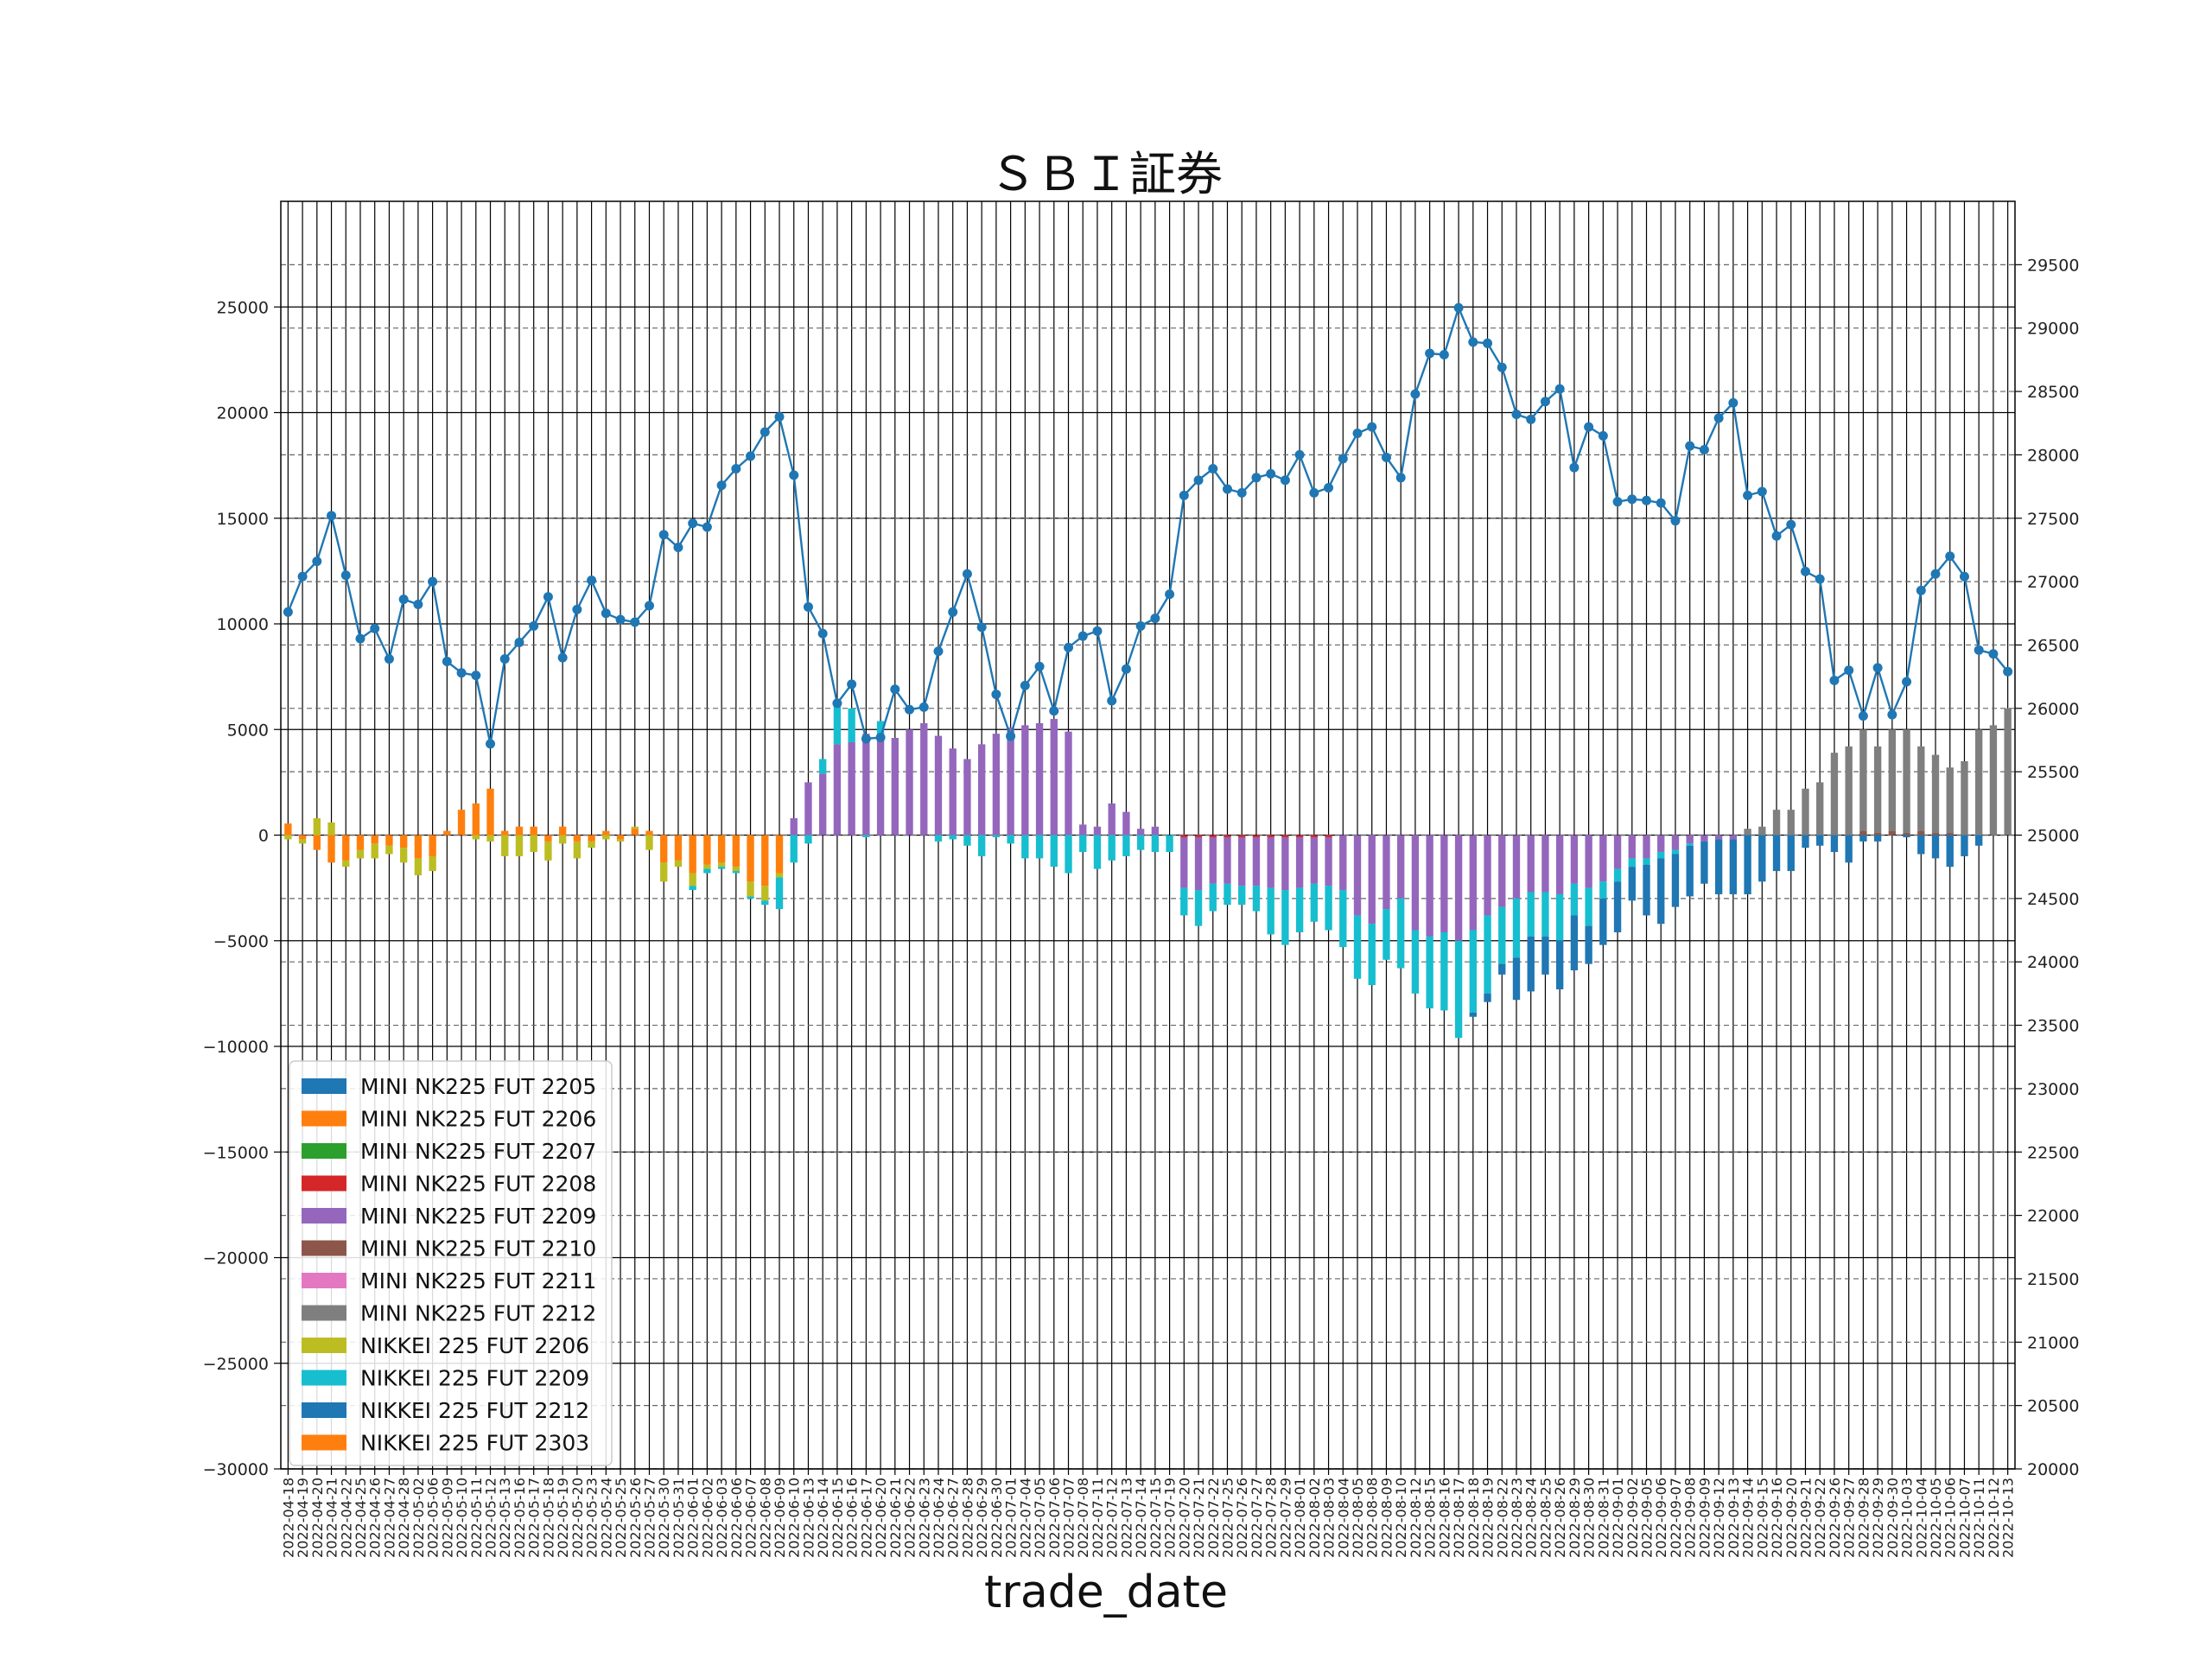 This screenshot has width=2212, height=1659. What do you see at coordinates (924, 1518) in the screenshot?
I see `x-tick-label: 2022-06-23` at bounding box center [924, 1518].